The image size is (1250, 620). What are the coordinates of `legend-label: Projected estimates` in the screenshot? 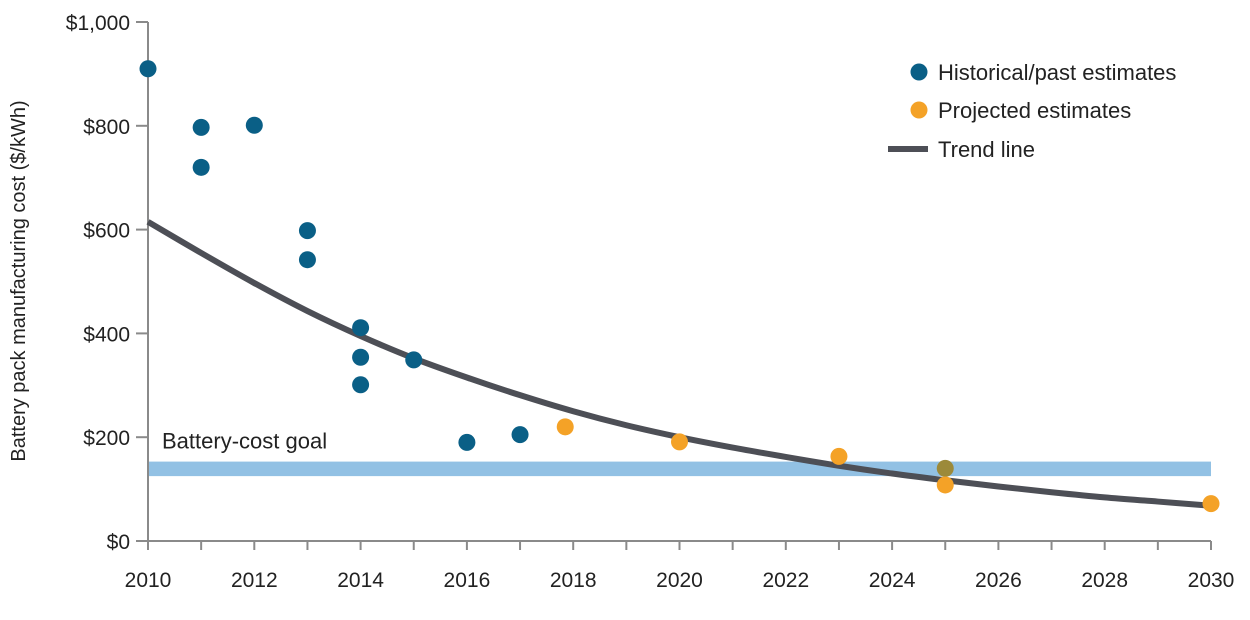 It's located at (1034, 110).